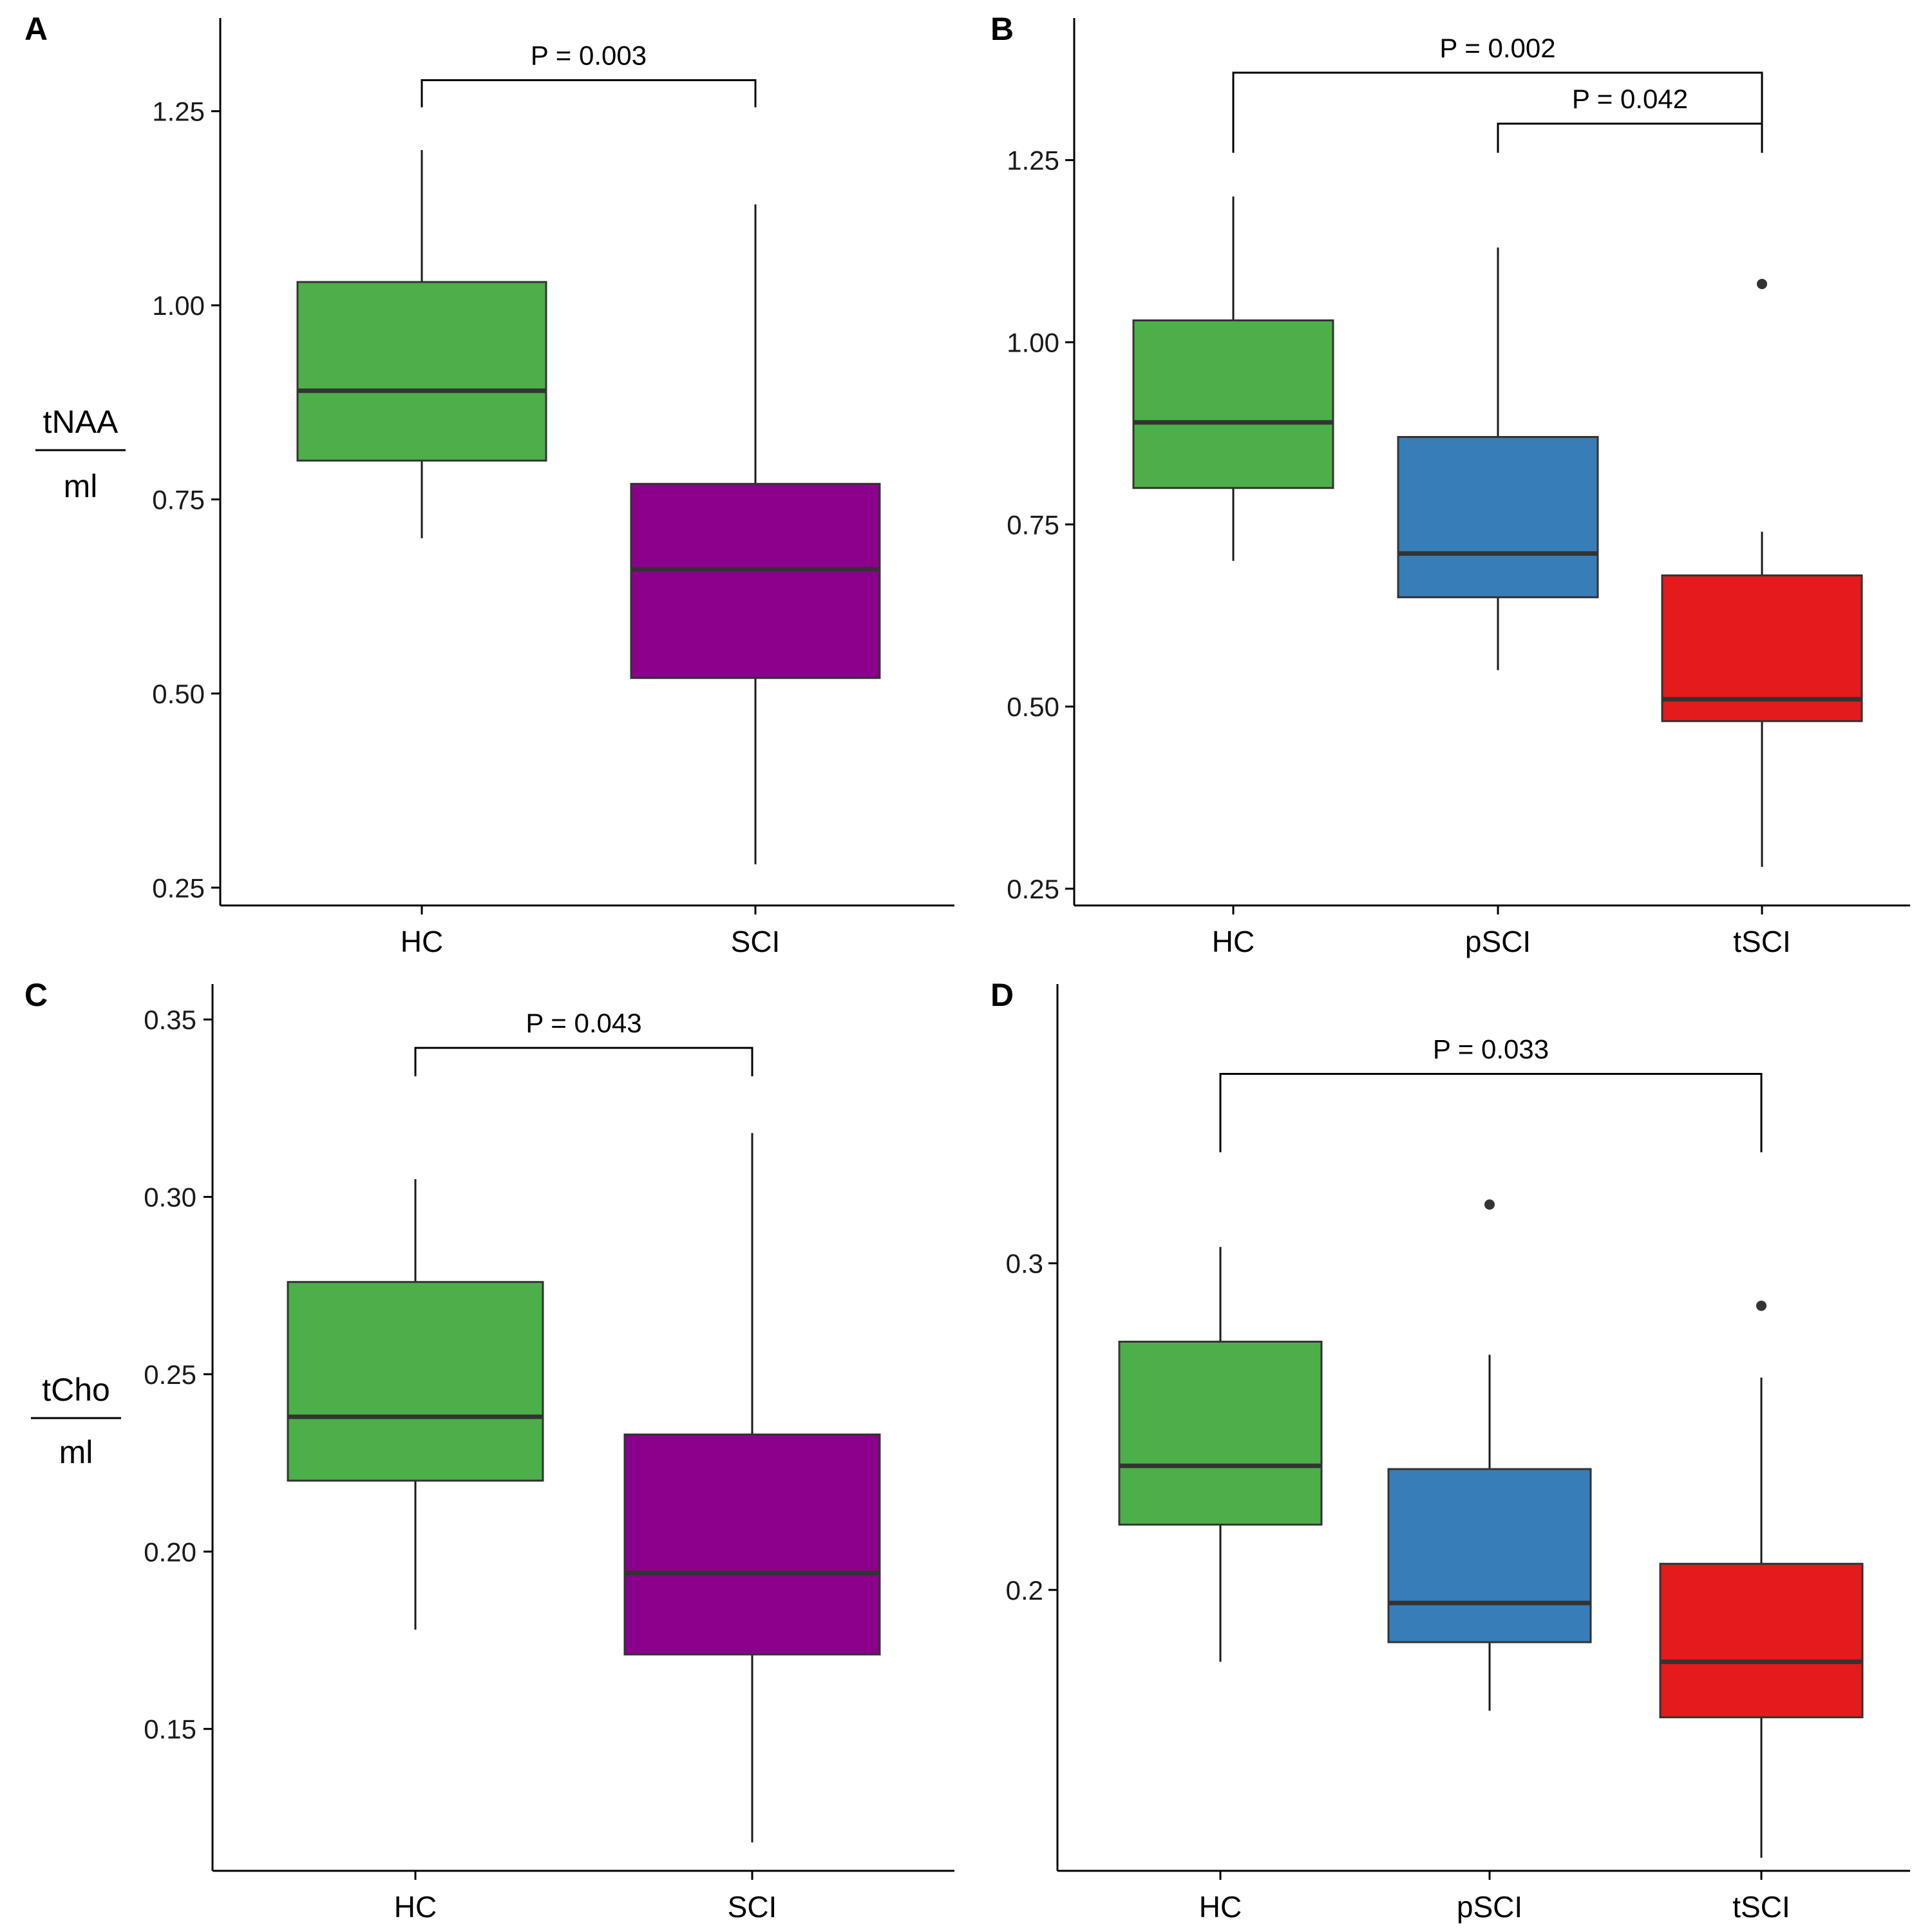 The width and height of the screenshot is (1932, 1932). Describe the element at coordinates (170, 1729) in the screenshot. I see `y-tick-label: 0.15` at that location.